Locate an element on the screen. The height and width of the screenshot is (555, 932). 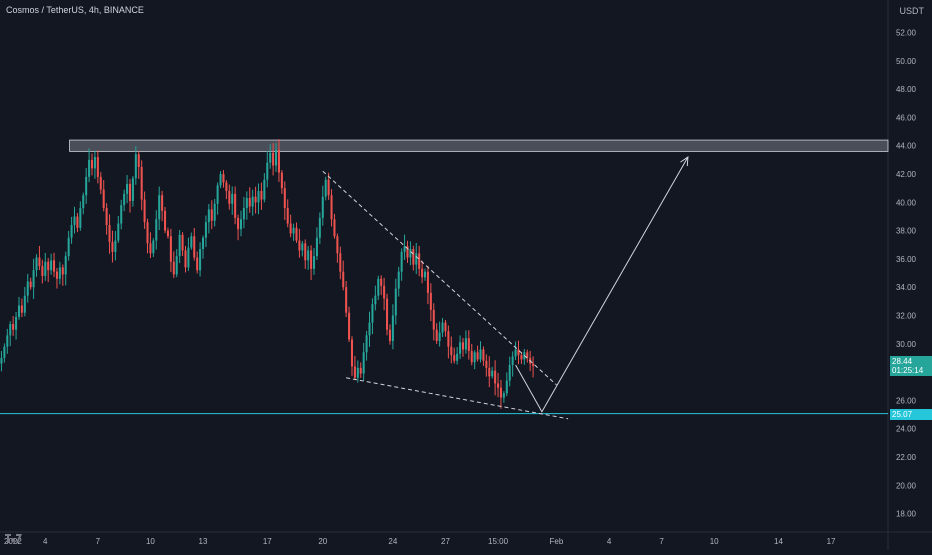
y-tick-label: 20.00 is located at coordinates (906, 485).